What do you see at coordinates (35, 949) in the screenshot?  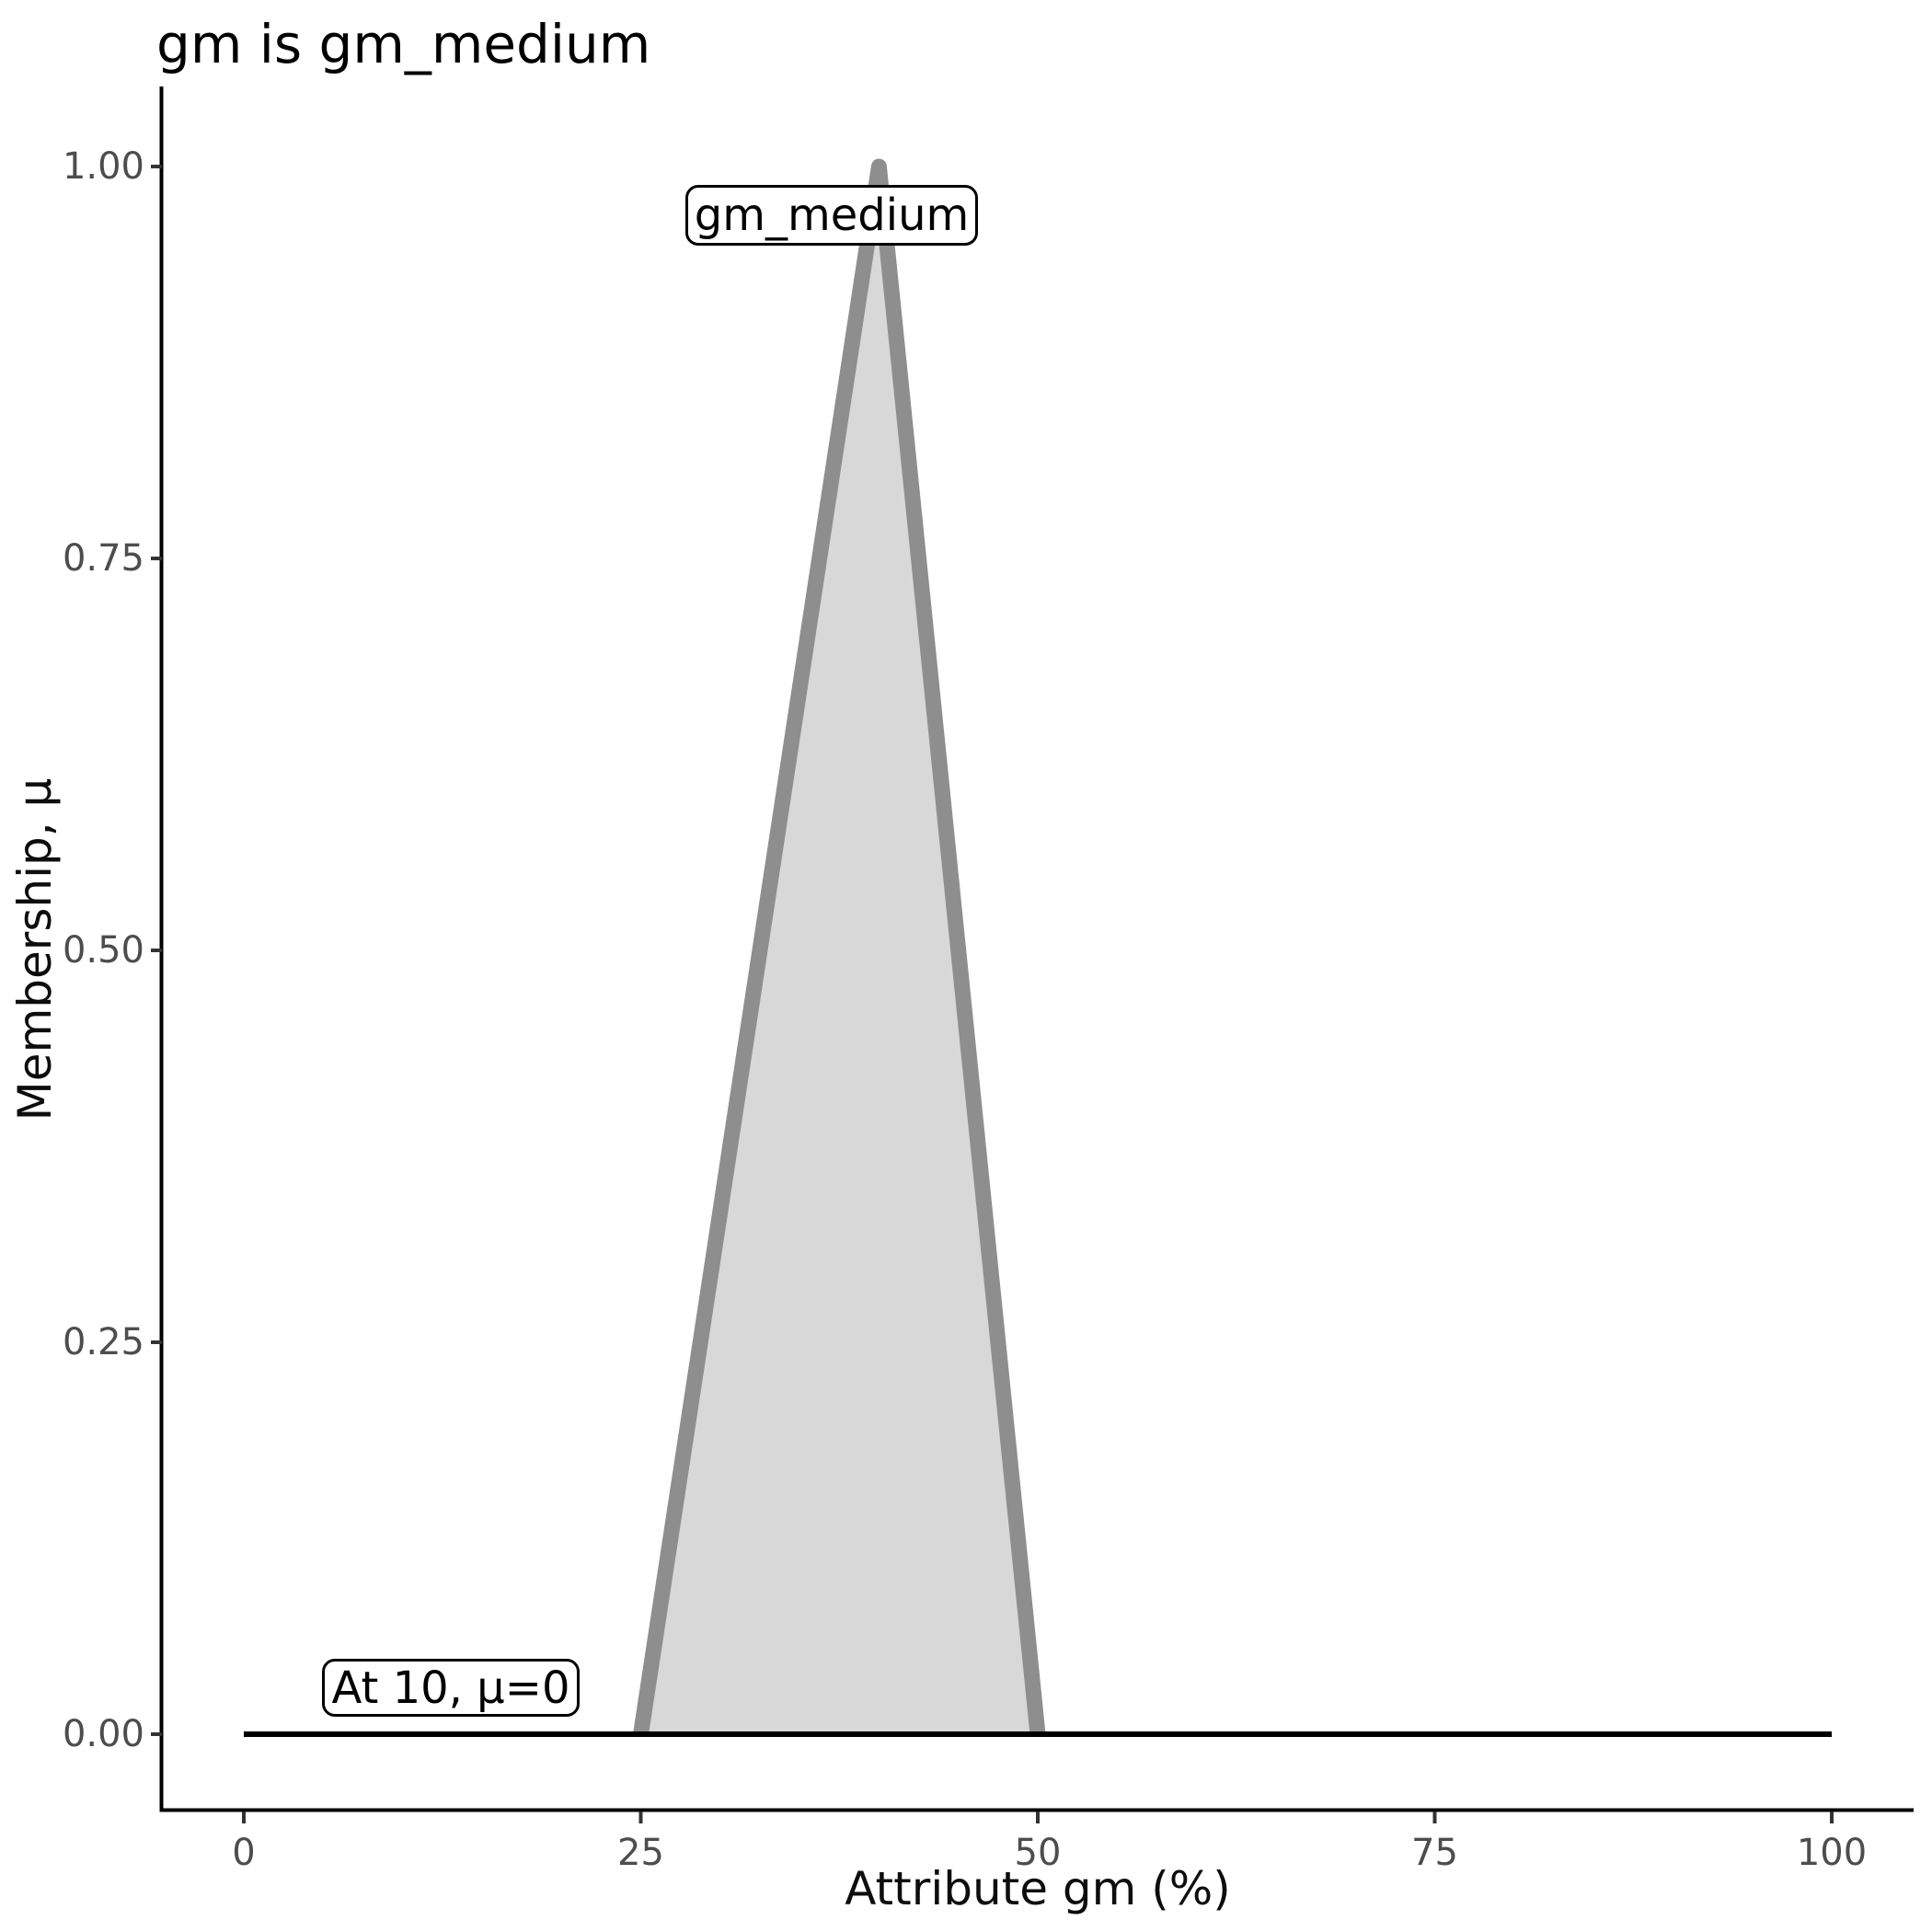 I see `y-axis-title: Membership, μ` at bounding box center [35, 949].